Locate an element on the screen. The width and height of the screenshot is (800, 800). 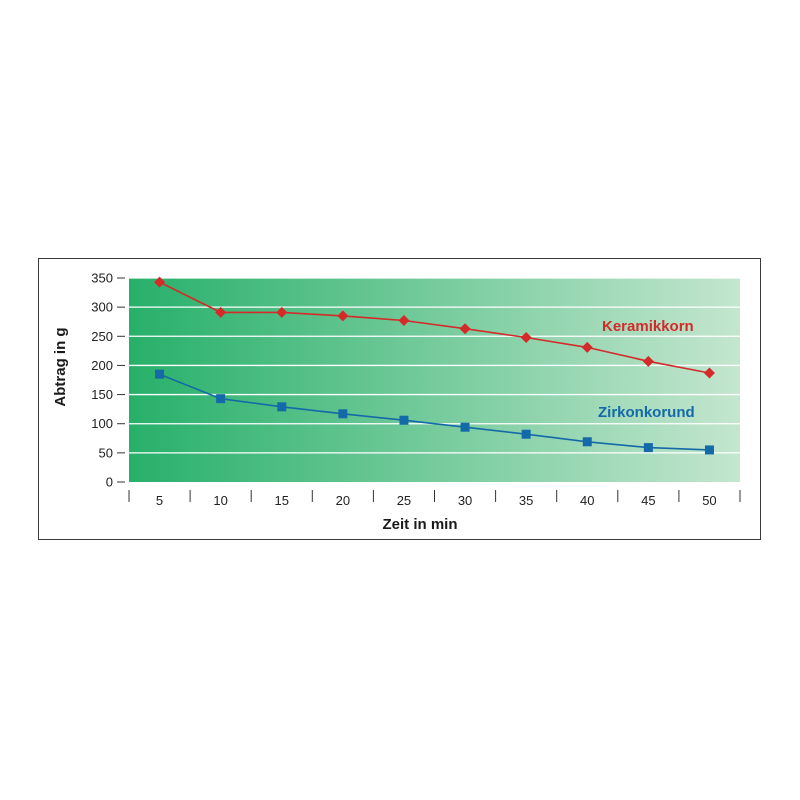
x-axis-title: Zeit in min is located at coordinates (420, 524).